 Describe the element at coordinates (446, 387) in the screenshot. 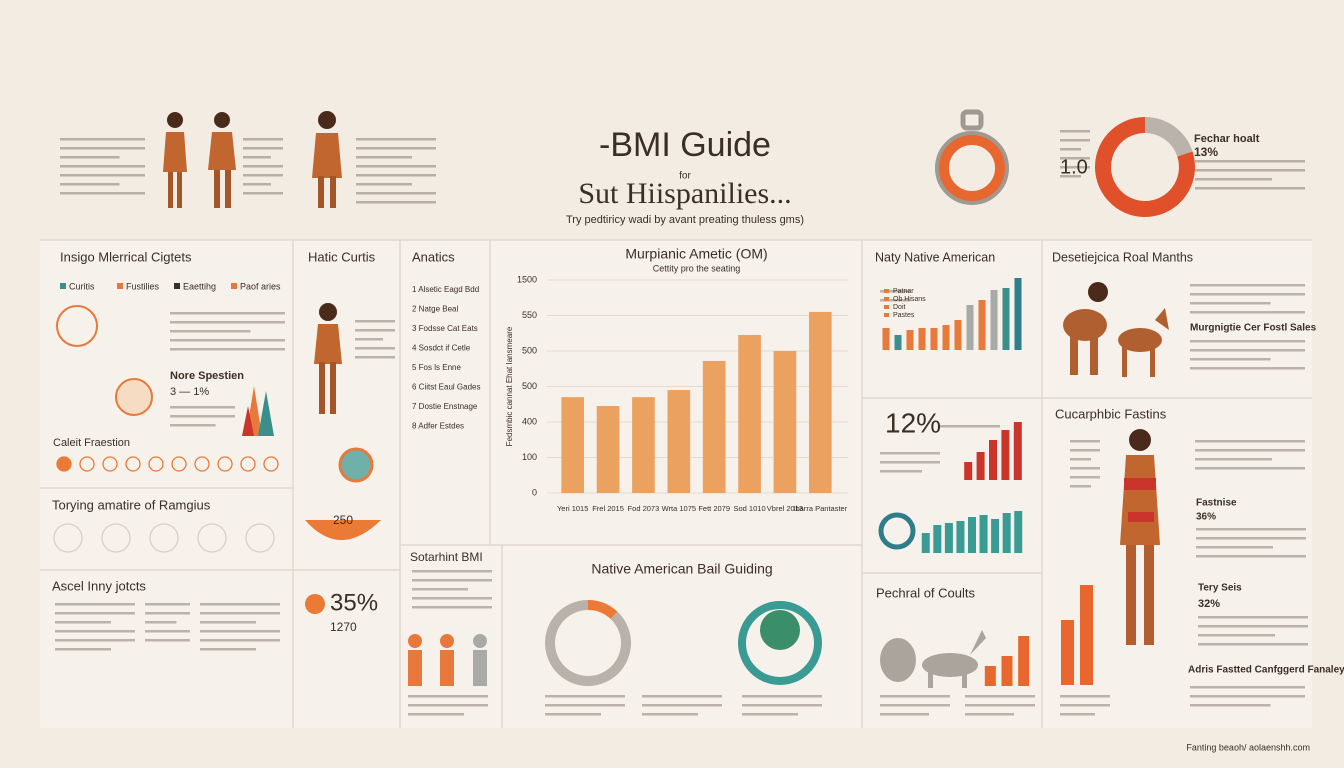

I see `list-item: 6 Ciitst Eaul Gades` at that location.